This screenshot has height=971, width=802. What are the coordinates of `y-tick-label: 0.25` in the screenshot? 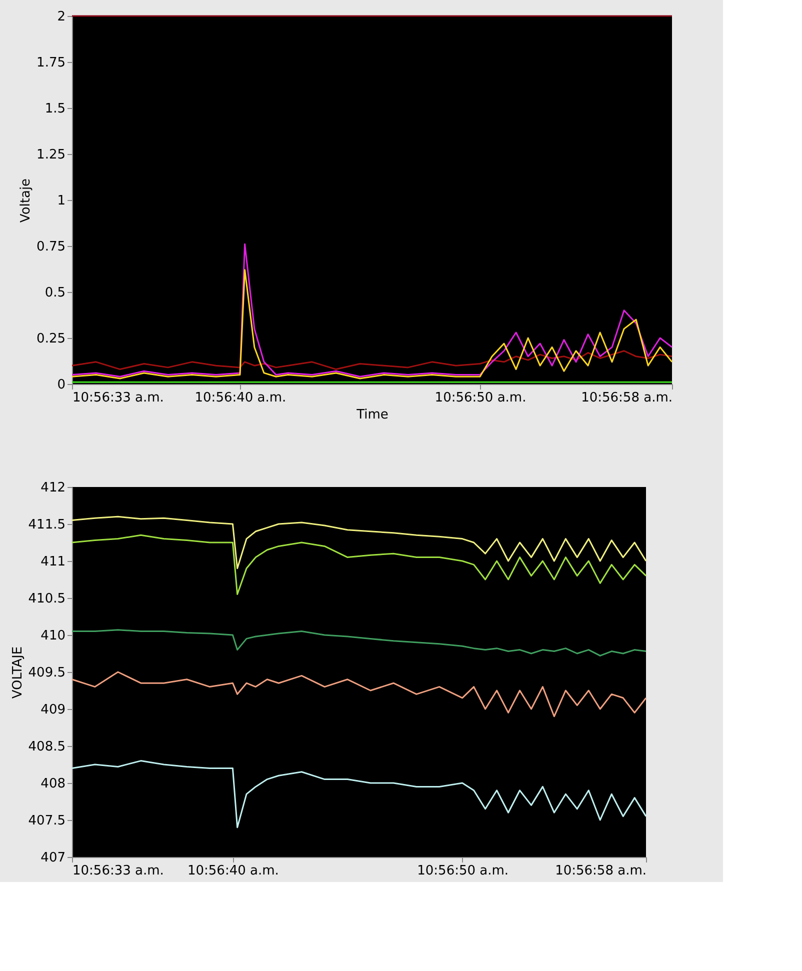 It's located at (51, 339).